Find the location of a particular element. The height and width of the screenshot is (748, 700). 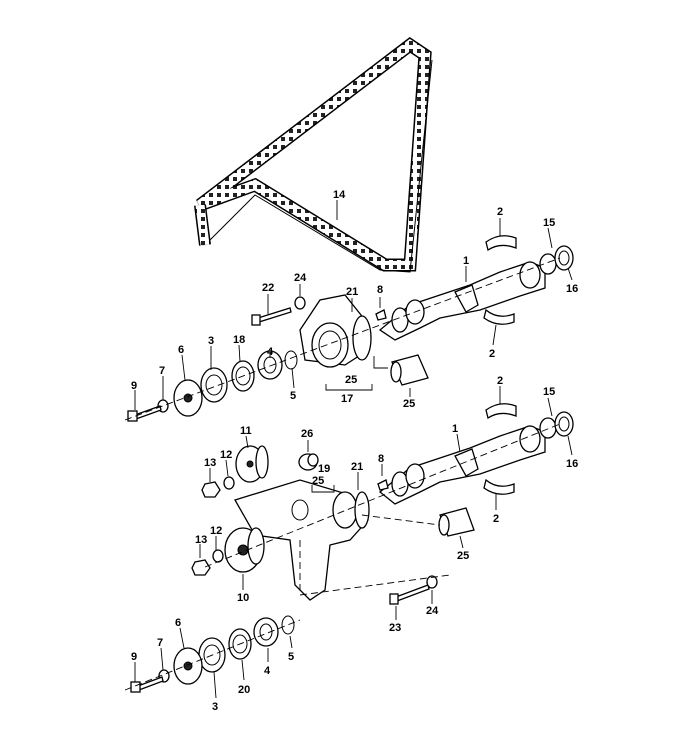

label-26: 26 is located at coordinates (307, 434).